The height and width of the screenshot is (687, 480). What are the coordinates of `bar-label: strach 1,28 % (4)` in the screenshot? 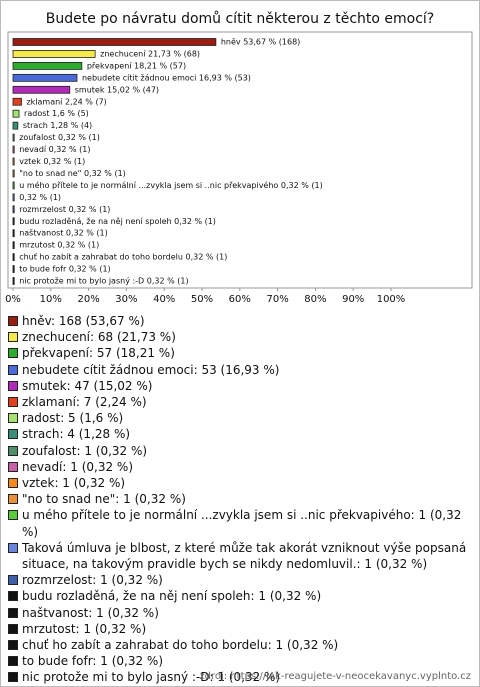 It's located at (57, 125).